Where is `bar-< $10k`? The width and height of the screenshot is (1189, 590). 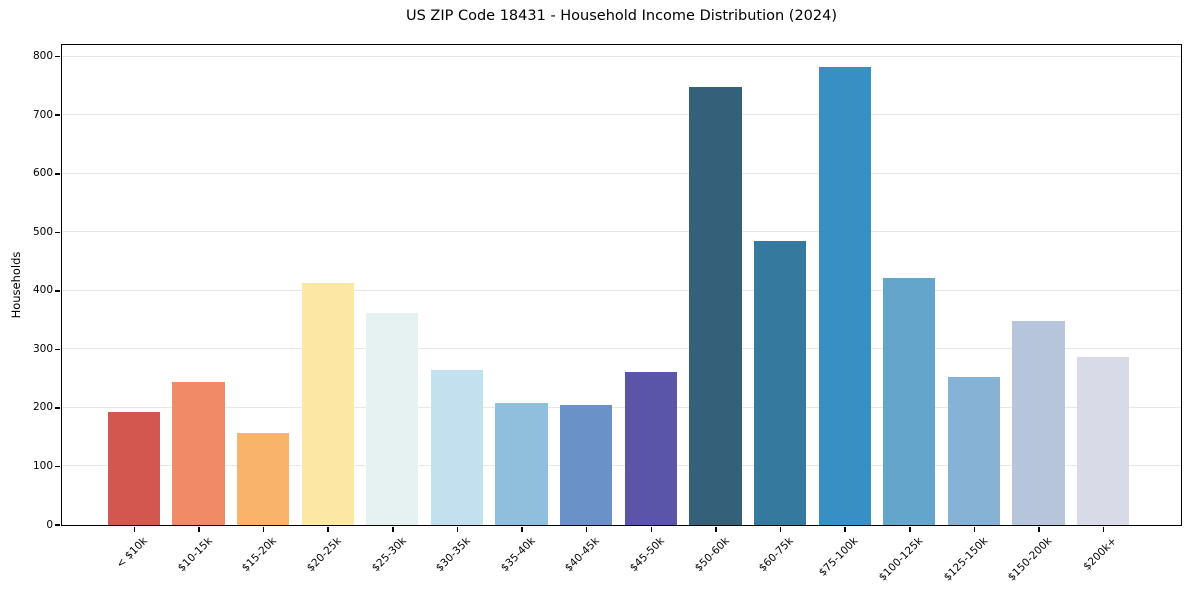
bar-< $10k is located at coordinates (133, 468).